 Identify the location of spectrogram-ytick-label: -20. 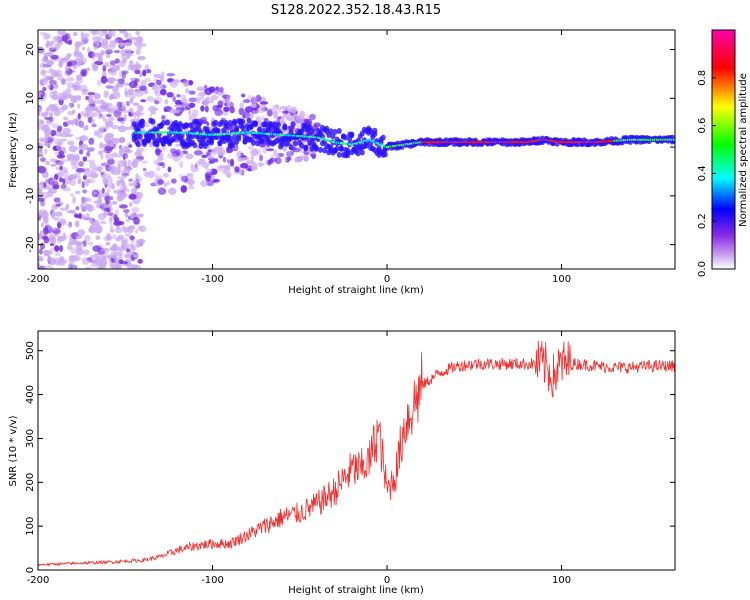
(30, 244).